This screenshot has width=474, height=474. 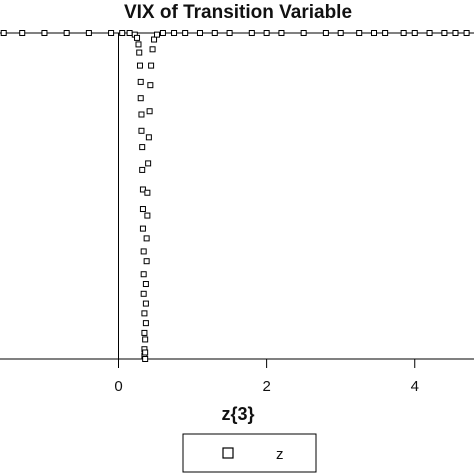 I want to click on legend: z, so click(x=249, y=453).